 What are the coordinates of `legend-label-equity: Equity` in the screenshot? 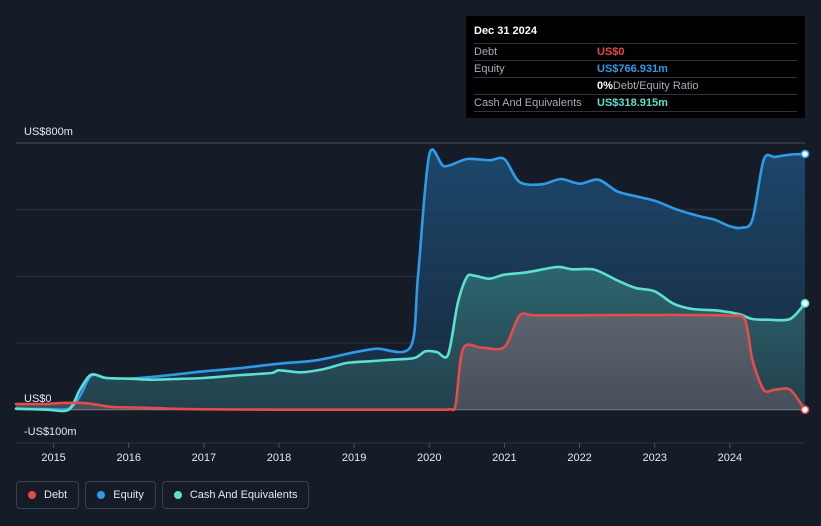 It's located at (128, 495).